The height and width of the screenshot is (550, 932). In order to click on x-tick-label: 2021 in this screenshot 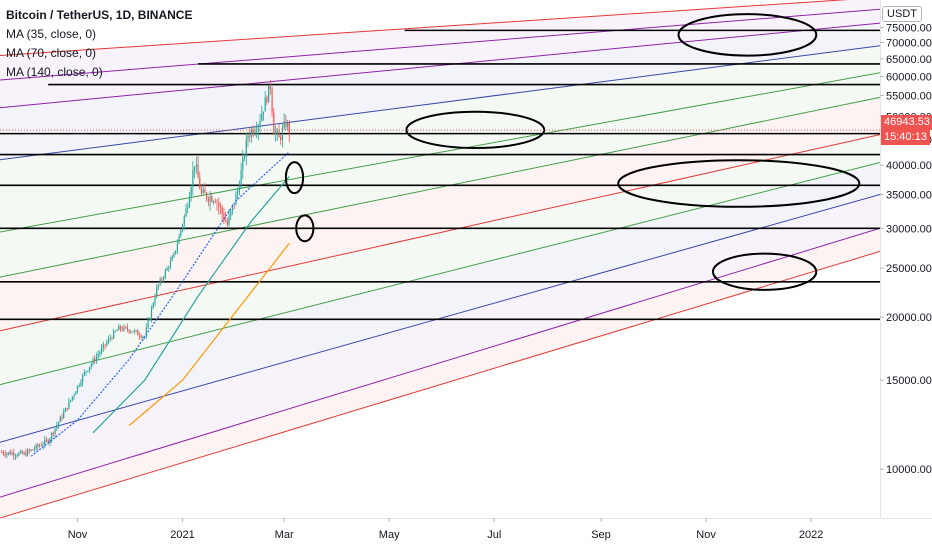, I will do `click(182, 535)`.